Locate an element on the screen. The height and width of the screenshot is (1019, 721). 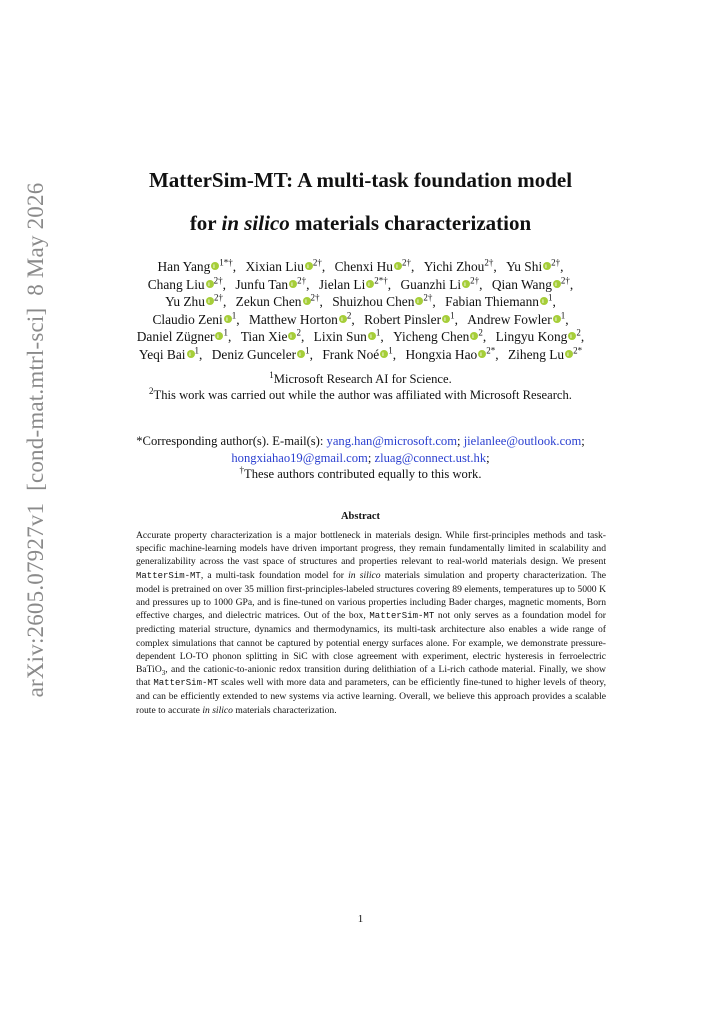
abstract-segment: 3 is located at coordinates (163, 672).